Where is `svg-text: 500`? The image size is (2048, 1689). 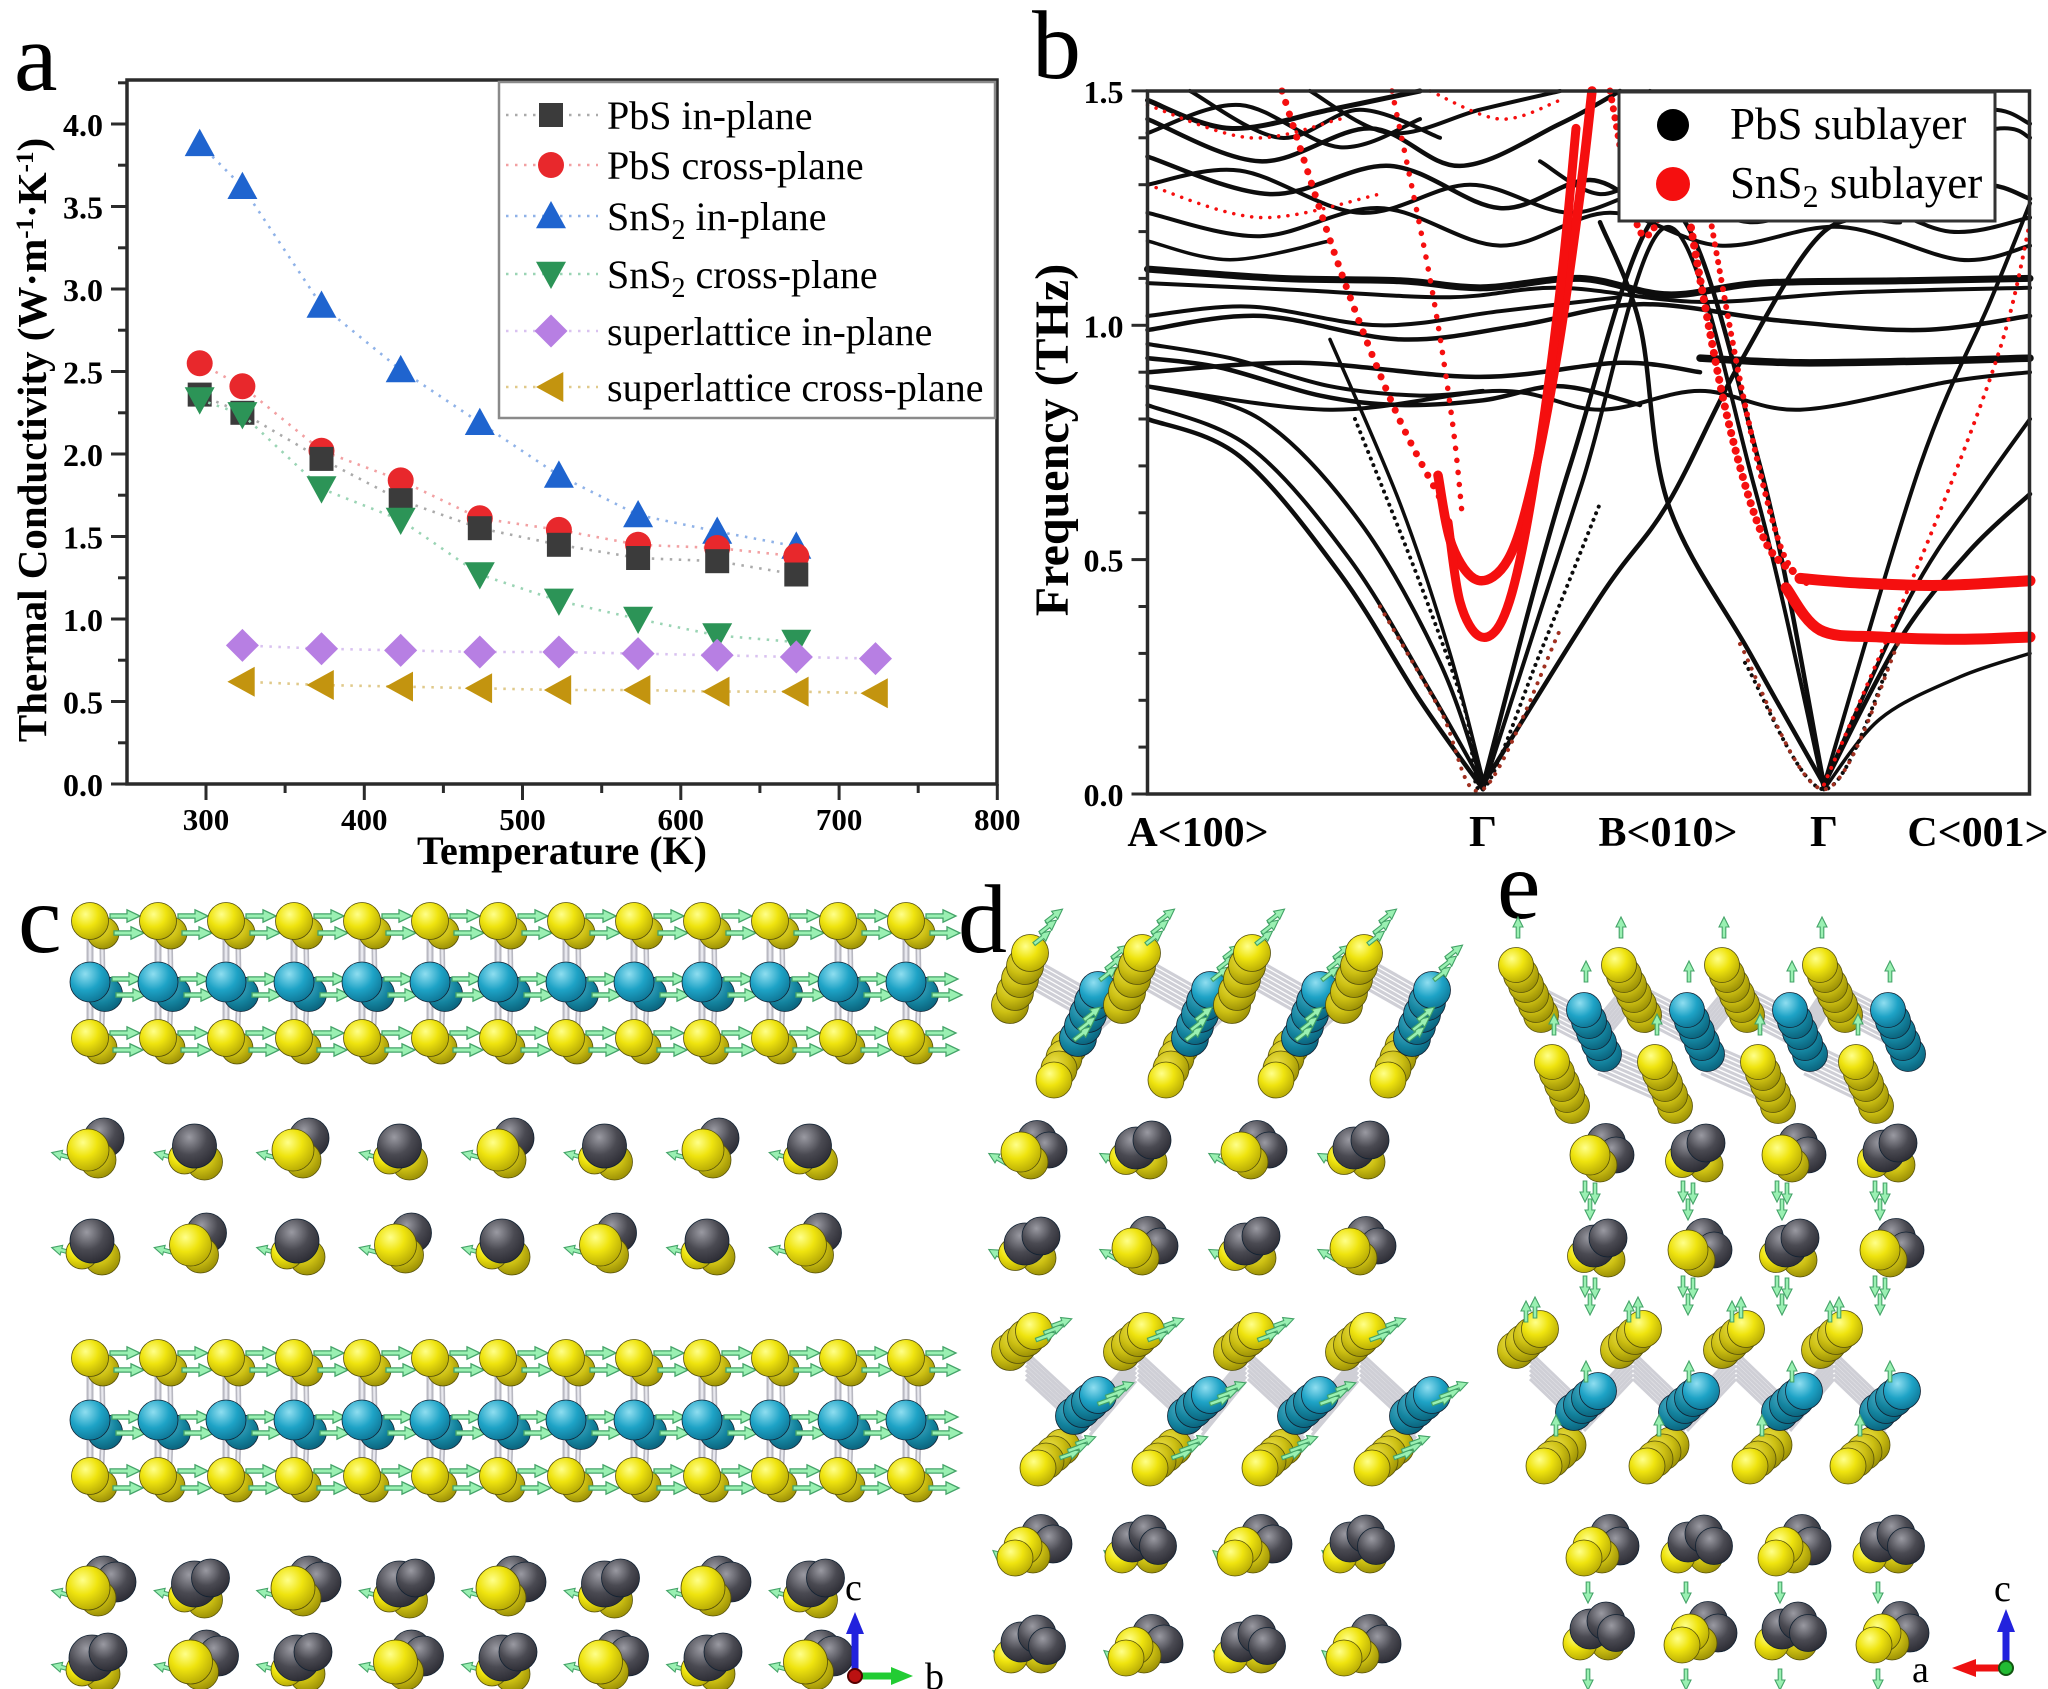 svg-text: 500 is located at coordinates (522, 819).